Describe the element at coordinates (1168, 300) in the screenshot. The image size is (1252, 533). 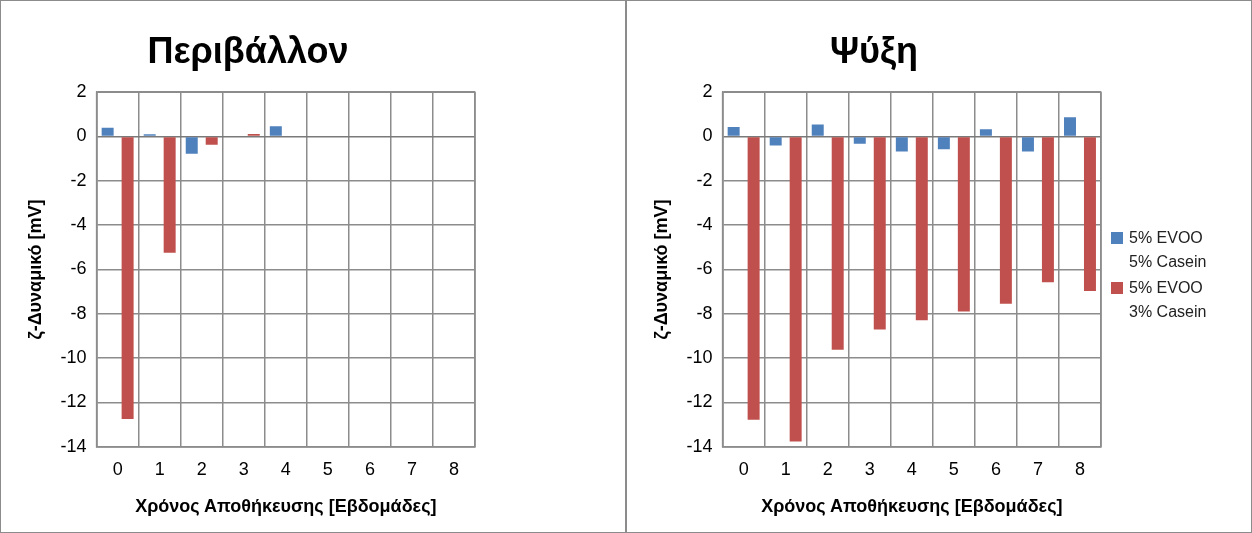
I see `legend-label: 5% EVOO 3% Casein` at that location.